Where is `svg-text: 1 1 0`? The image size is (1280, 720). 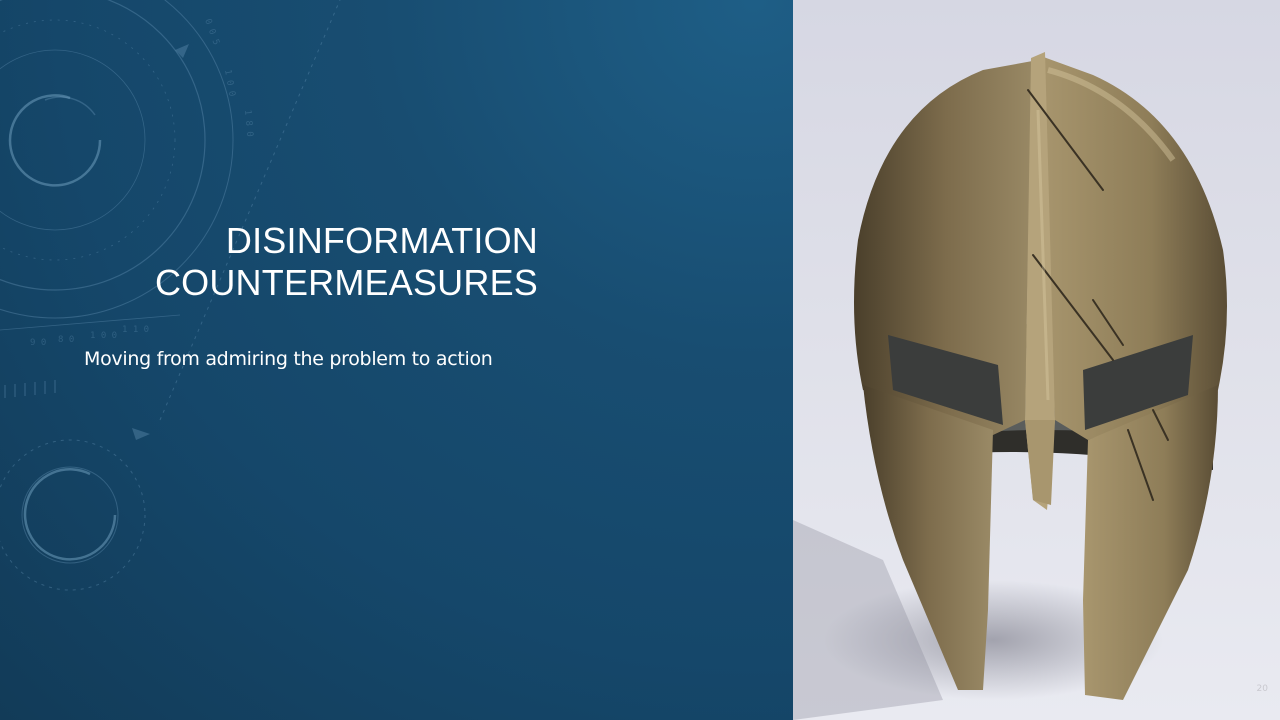 svg-text: 1 1 0 is located at coordinates (135, 330).